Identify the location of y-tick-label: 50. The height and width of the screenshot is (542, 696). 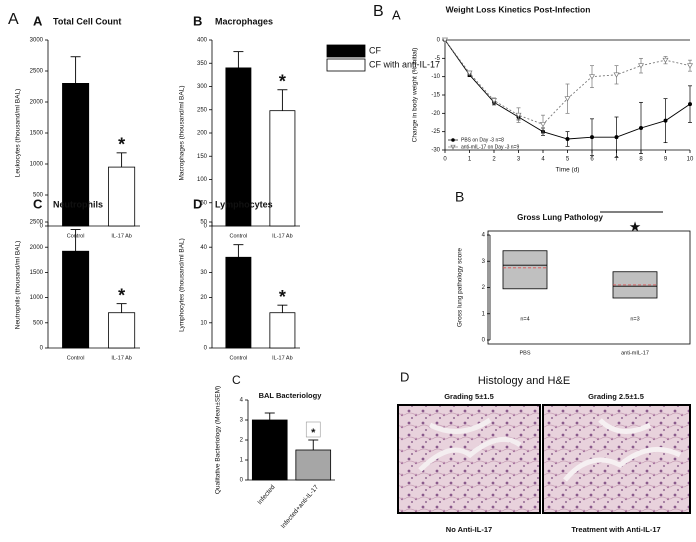
(203, 203).